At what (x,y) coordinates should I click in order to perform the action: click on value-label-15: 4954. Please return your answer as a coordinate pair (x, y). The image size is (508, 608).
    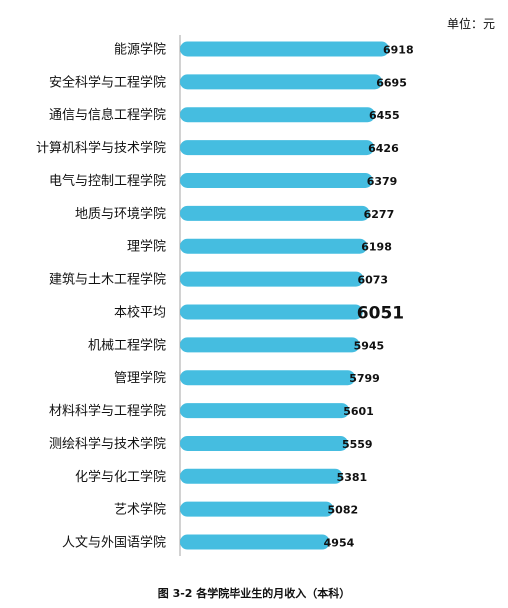
    Looking at the image, I should click on (339, 543).